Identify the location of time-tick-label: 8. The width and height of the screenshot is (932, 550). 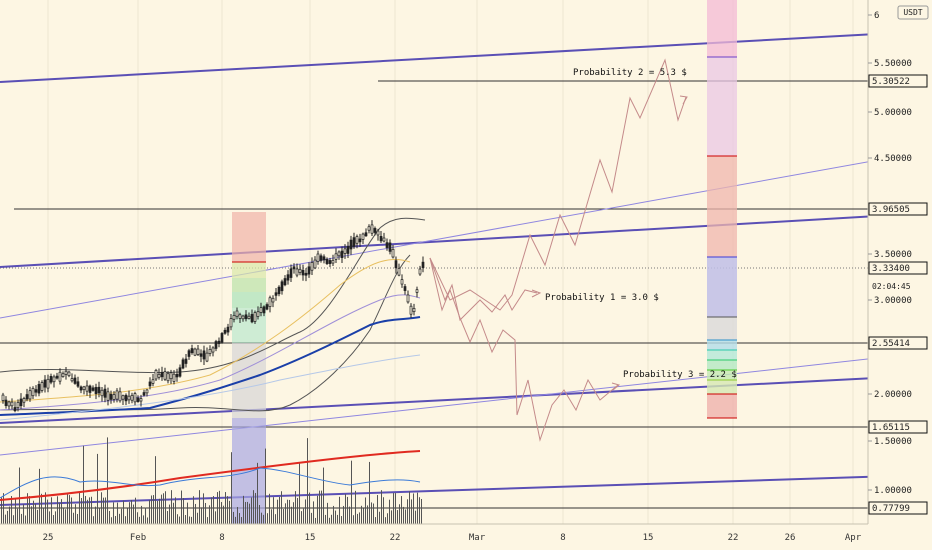
(562, 538).